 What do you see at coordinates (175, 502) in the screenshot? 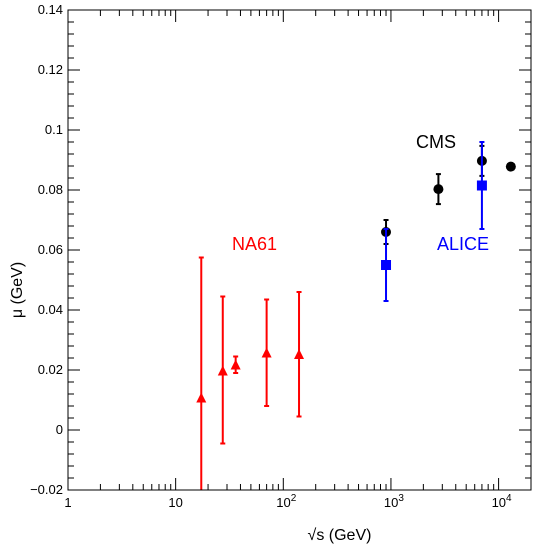
I see `x-tick-label: 10` at bounding box center [175, 502].